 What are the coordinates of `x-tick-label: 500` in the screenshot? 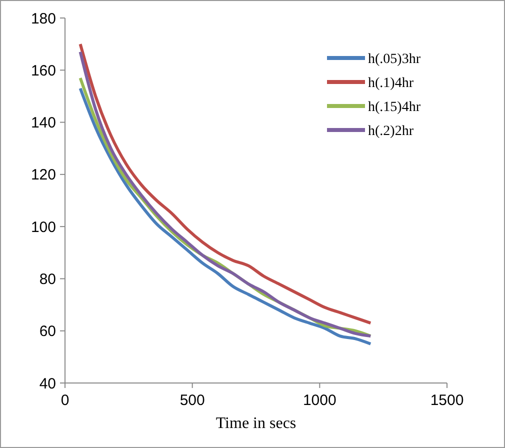 It's located at (192, 400).